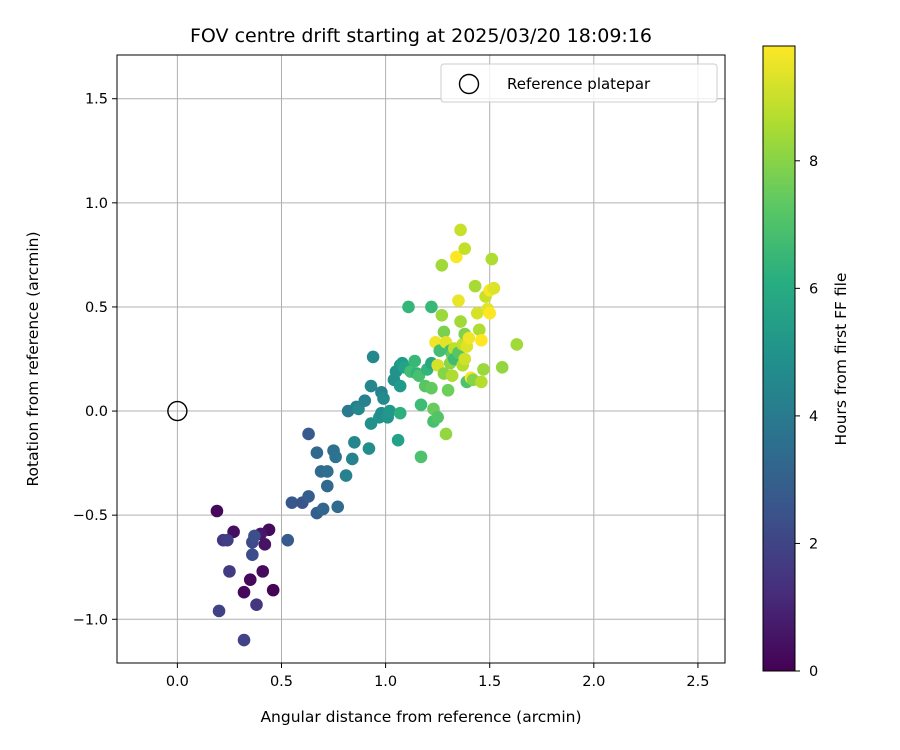 This screenshot has width=900, height=750. I want to click on y-axis-ticks: −1.0 −0.5 0.0 0.5 1.0 1.5, so click(95, 360).